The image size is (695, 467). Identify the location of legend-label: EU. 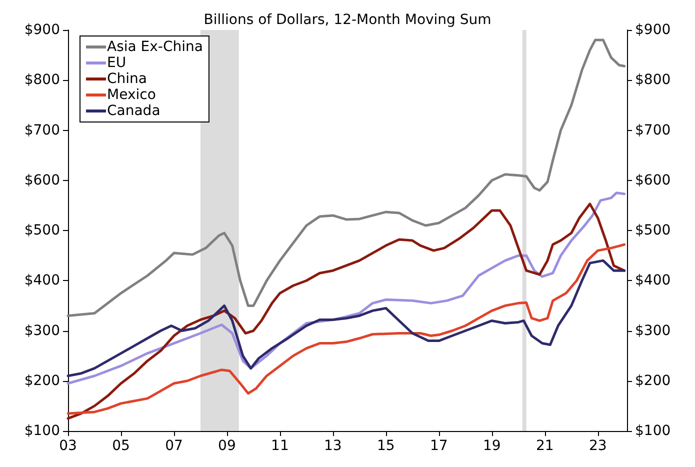
(116, 63).